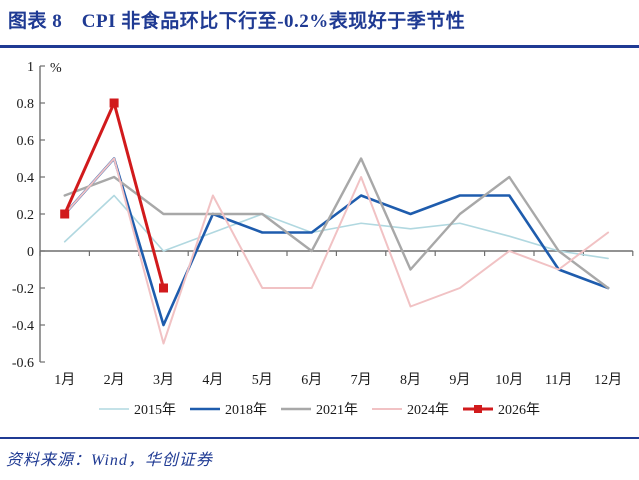 Image resolution: width=639 pixels, height=480 pixels. I want to click on legend-label: 2021年, so click(337, 410).